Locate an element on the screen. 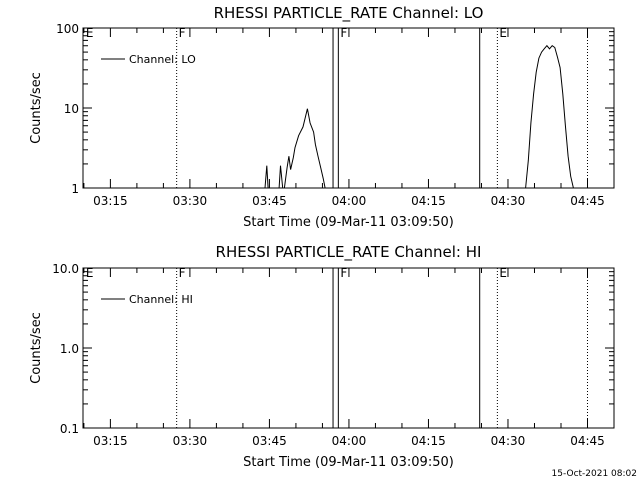  y-tick-label: 1 is located at coordinates (75, 189).